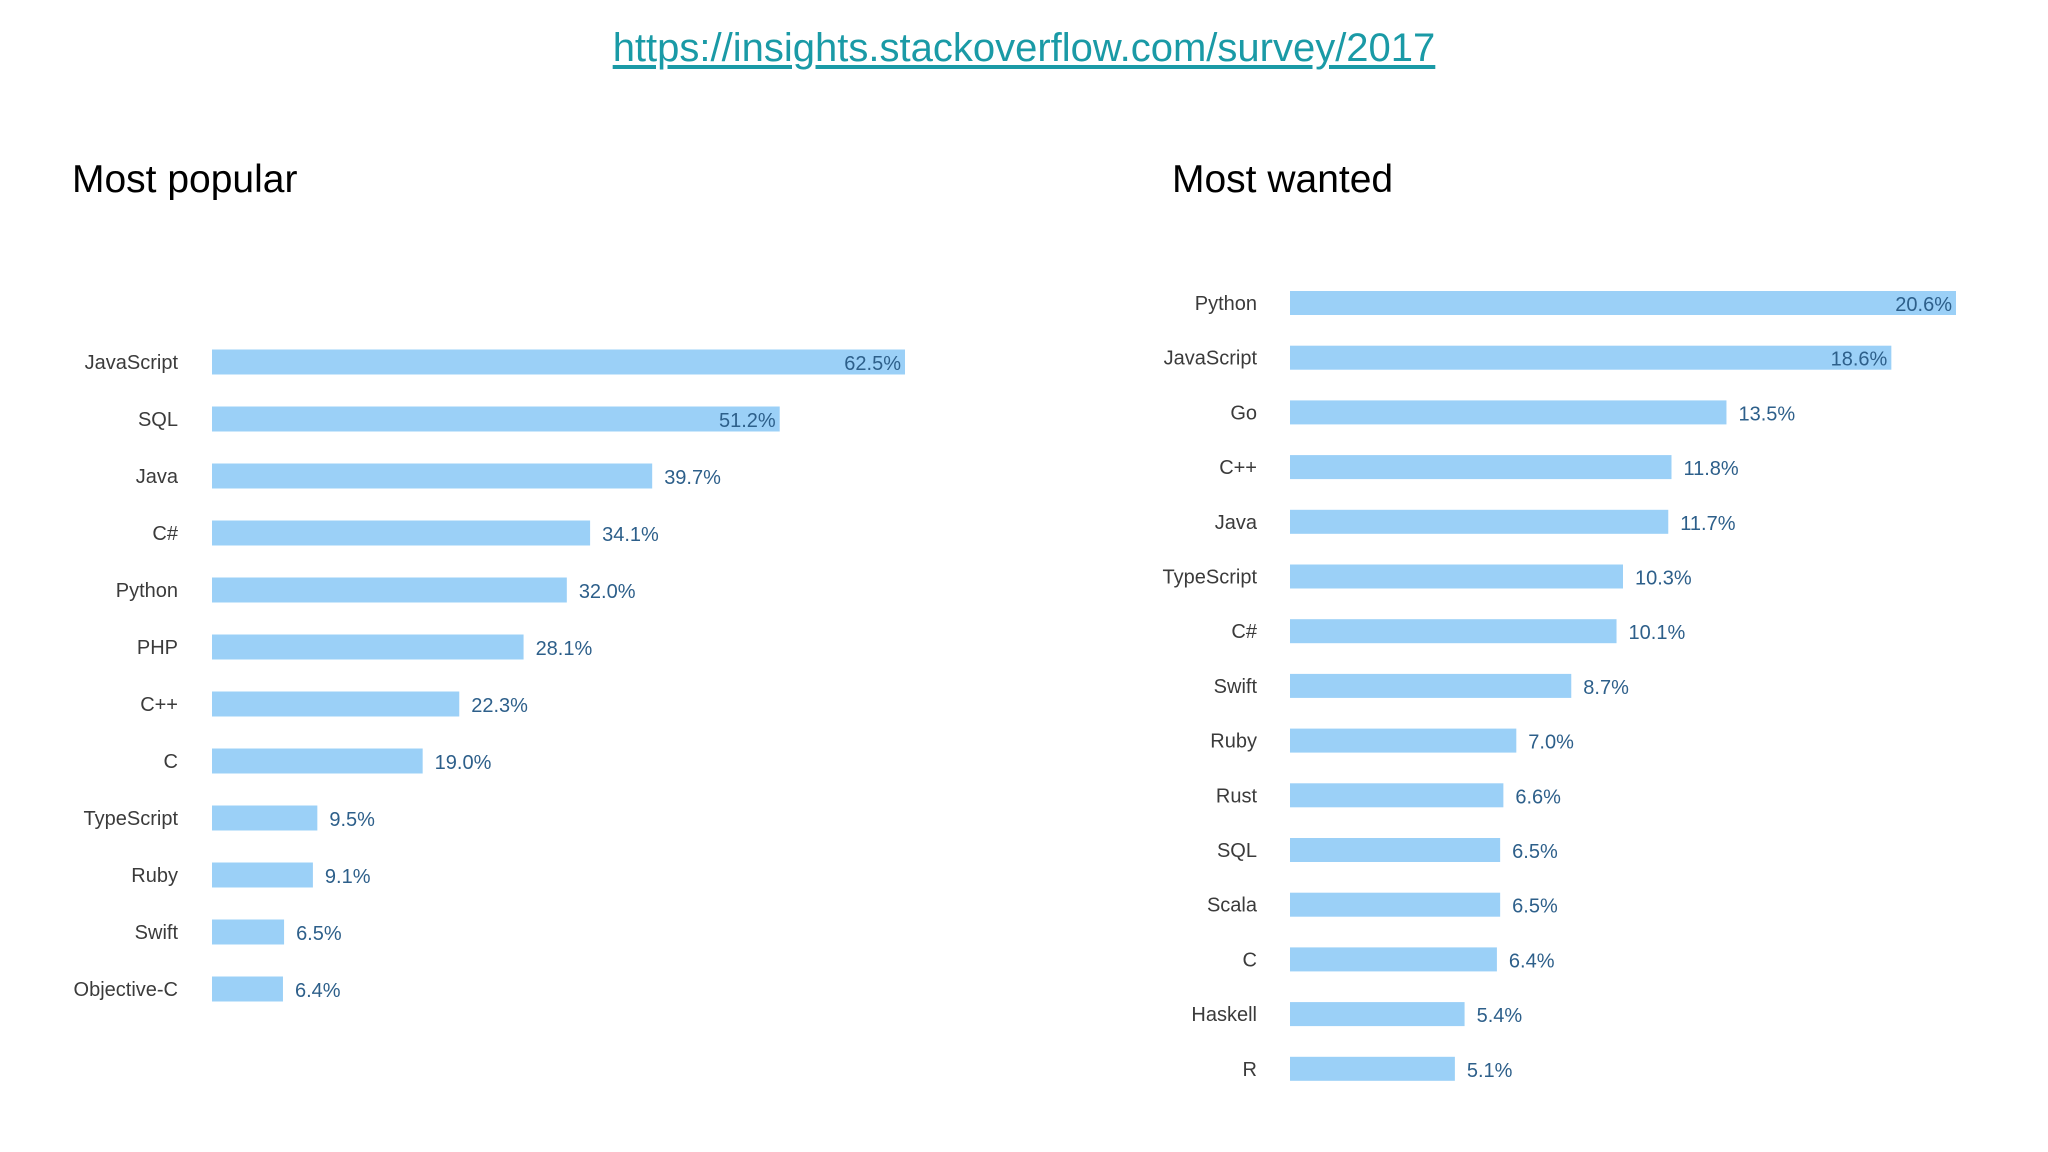 This screenshot has height=1152, width=2048. Describe the element at coordinates (630, 535) in the screenshot. I see `value-label: 34.1%` at that location.